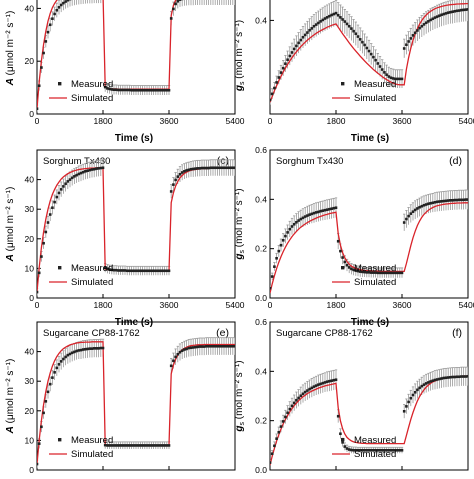  Describe the element at coordinates (91, 333) in the screenshot. I see `panel-title: Sugarcane CP88-1762` at that location.